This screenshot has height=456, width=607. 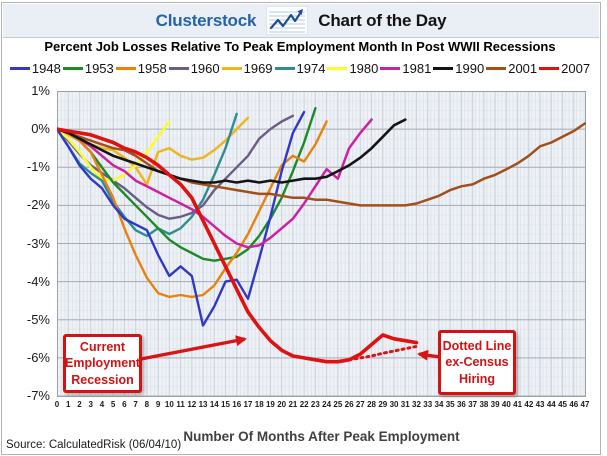 I want to click on header-title: Chart of the Day, so click(x=382, y=20).